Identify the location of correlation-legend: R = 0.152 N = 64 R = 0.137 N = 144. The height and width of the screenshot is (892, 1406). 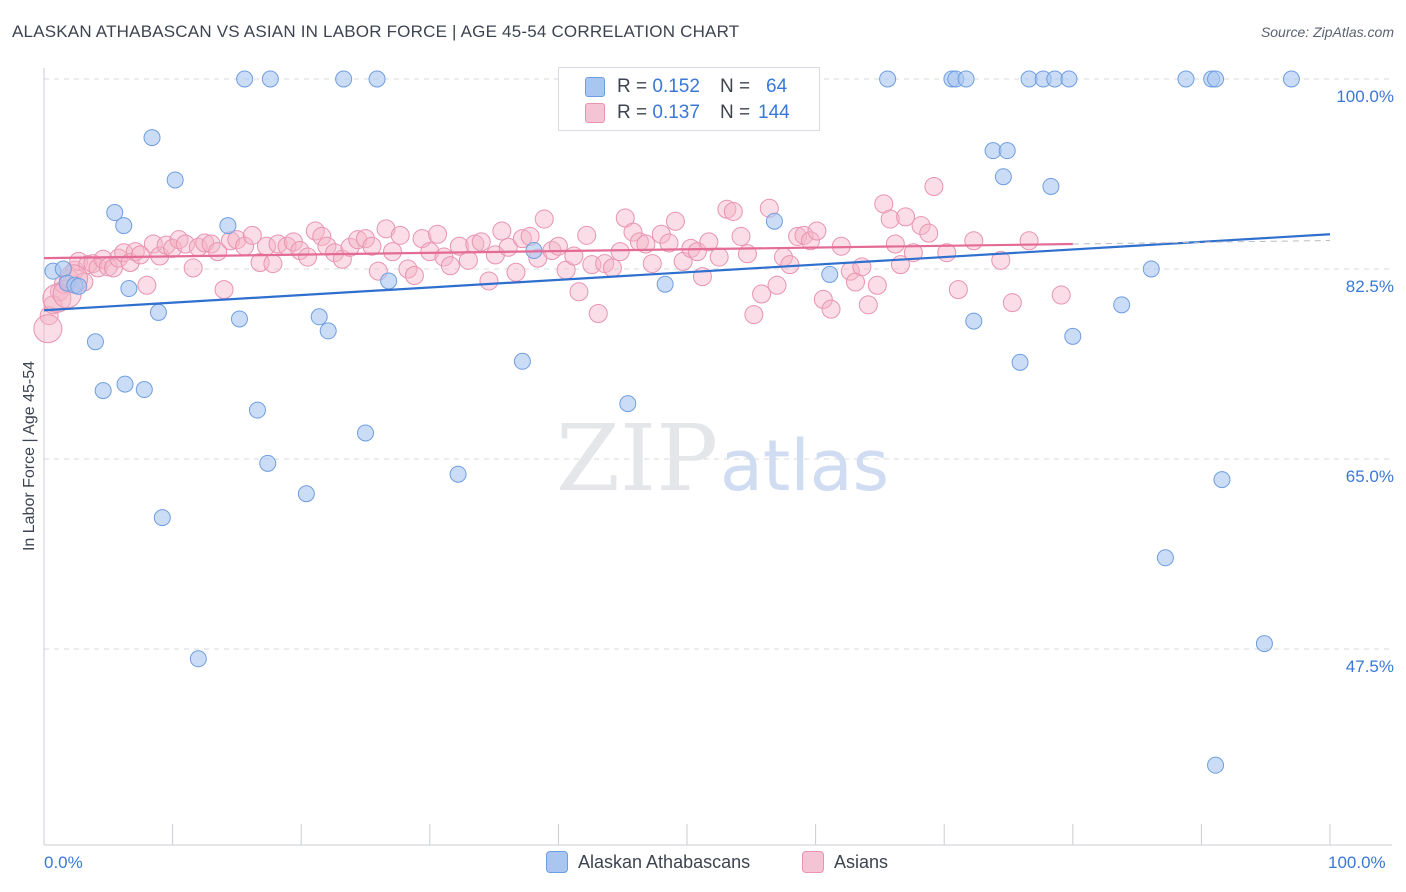
(689, 99).